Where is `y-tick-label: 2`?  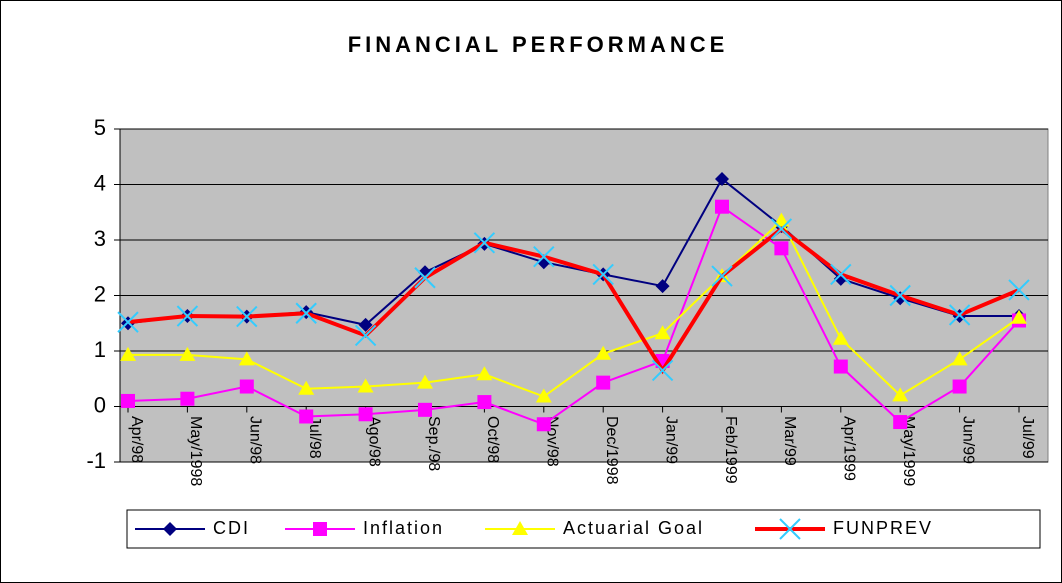
y-tick-label: 2 is located at coordinates (100, 293).